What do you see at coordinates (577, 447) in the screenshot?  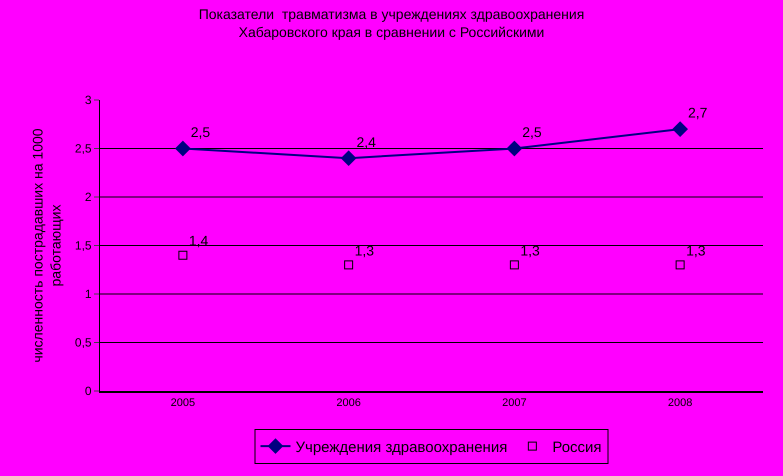 I see `legend-label: Россия` at bounding box center [577, 447].